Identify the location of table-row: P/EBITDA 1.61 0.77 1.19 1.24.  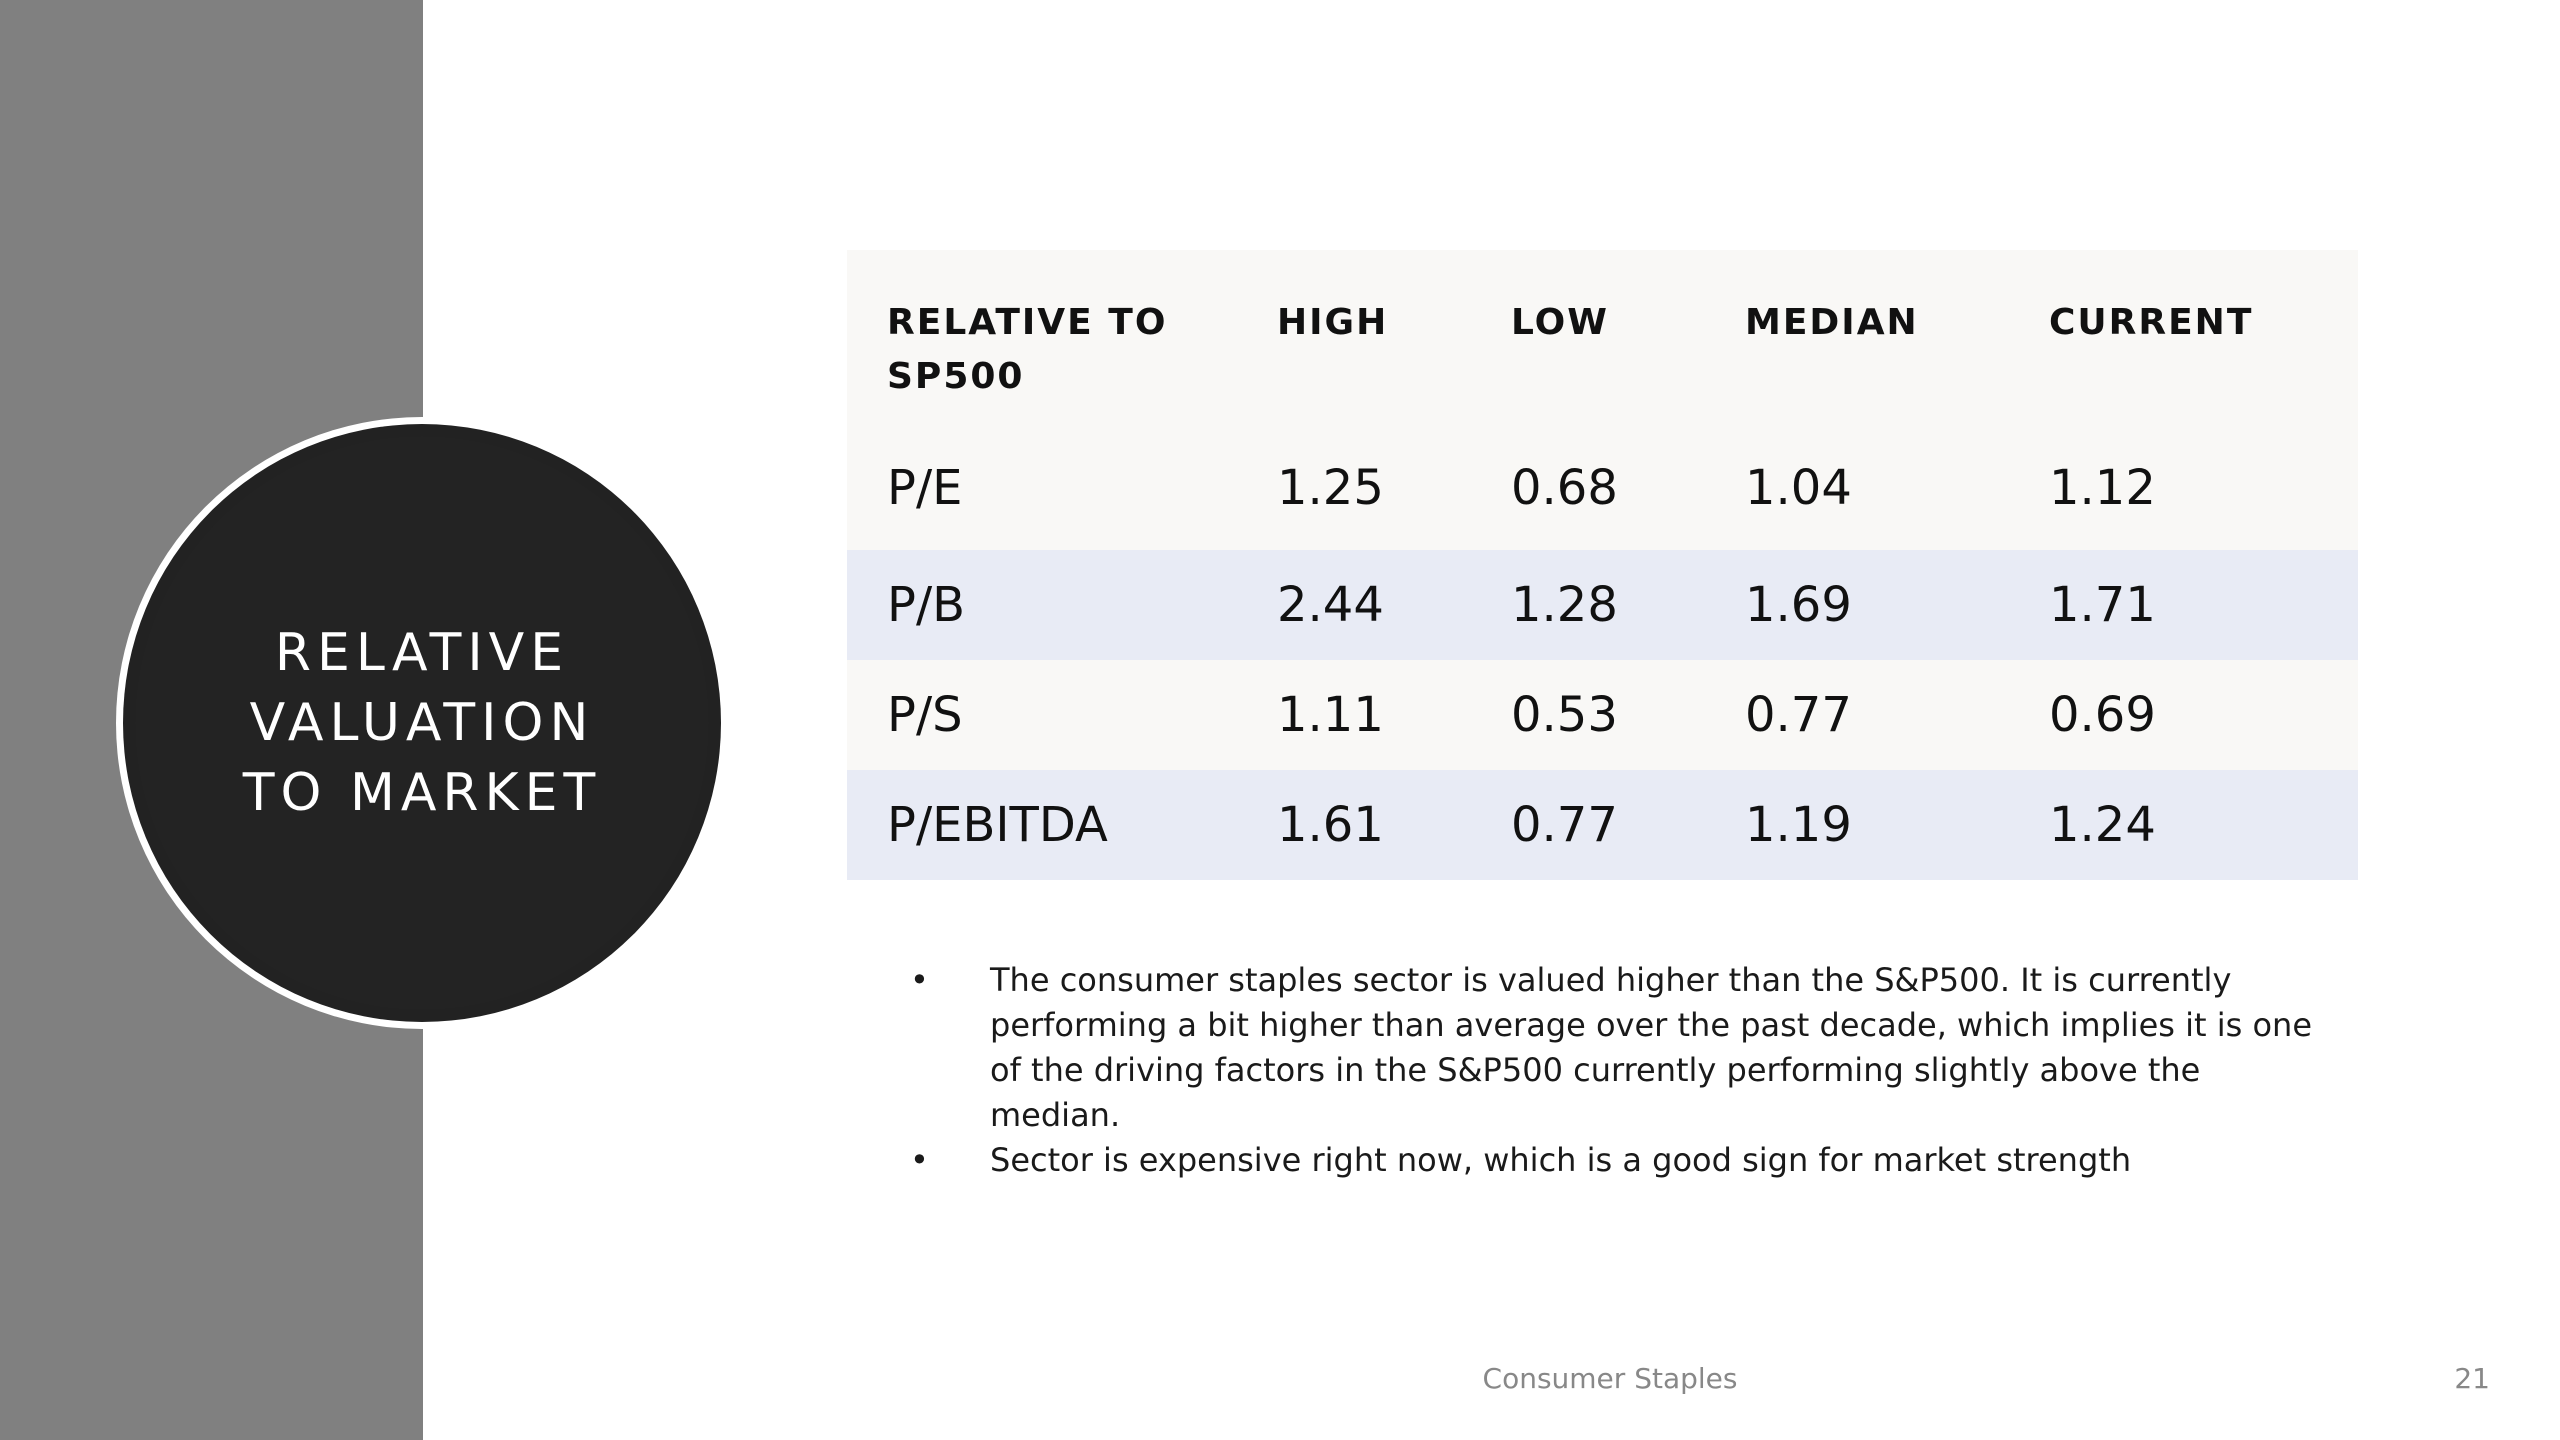
(1602, 825).